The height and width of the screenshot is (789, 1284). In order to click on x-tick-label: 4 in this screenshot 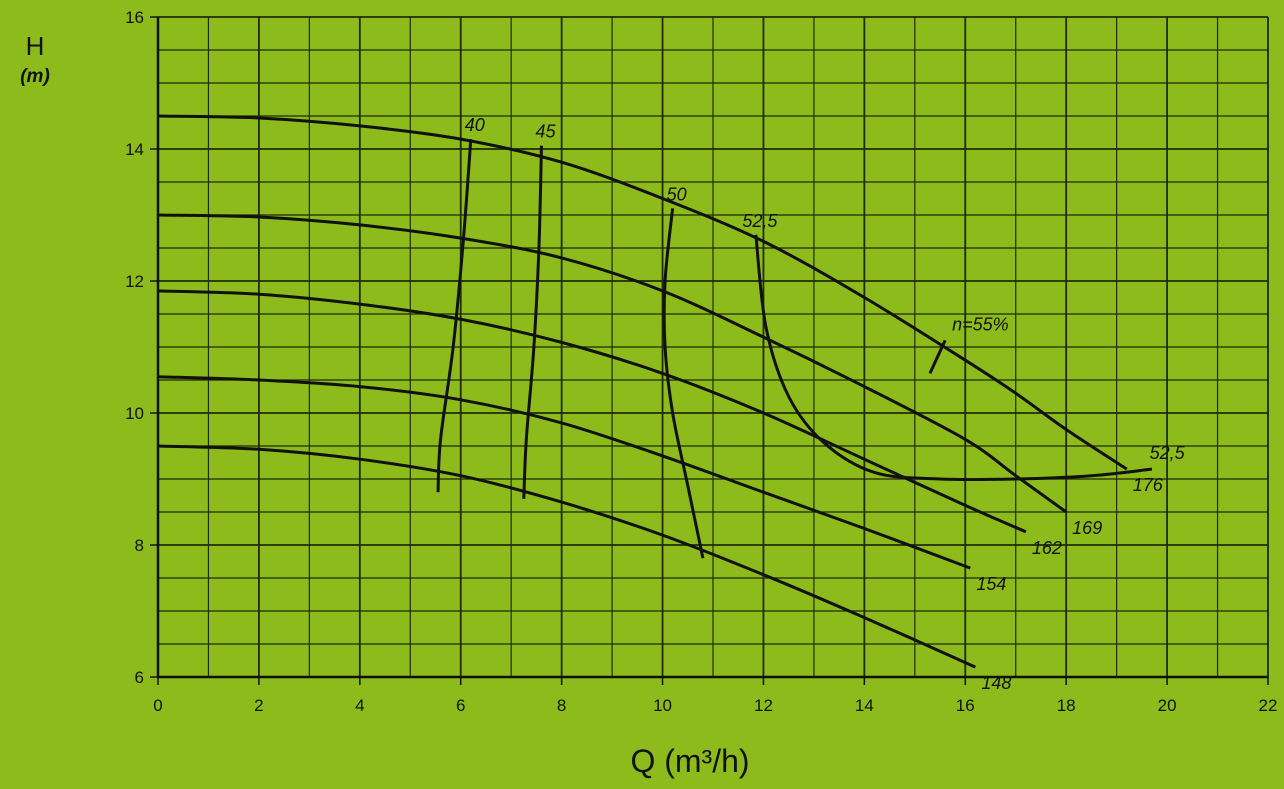, I will do `click(359, 705)`.